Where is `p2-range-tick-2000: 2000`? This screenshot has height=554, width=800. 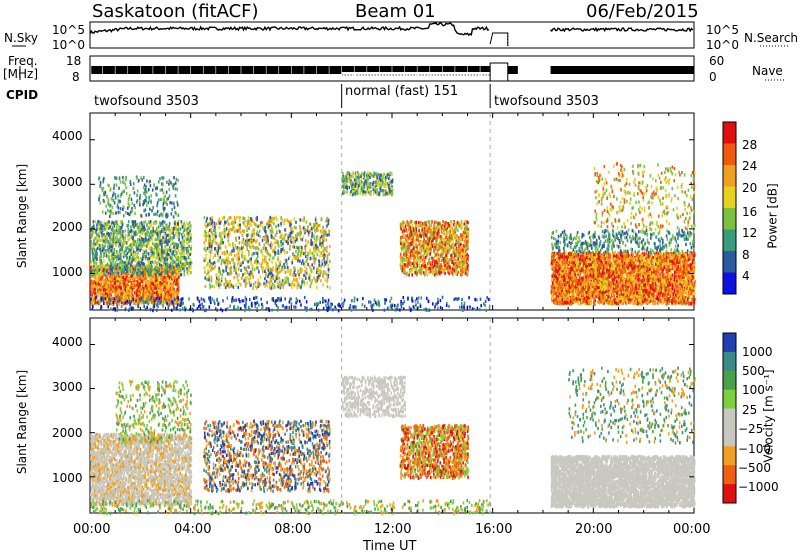
p2-range-tick-2000: 2000 is located at coordinates (67, 433).